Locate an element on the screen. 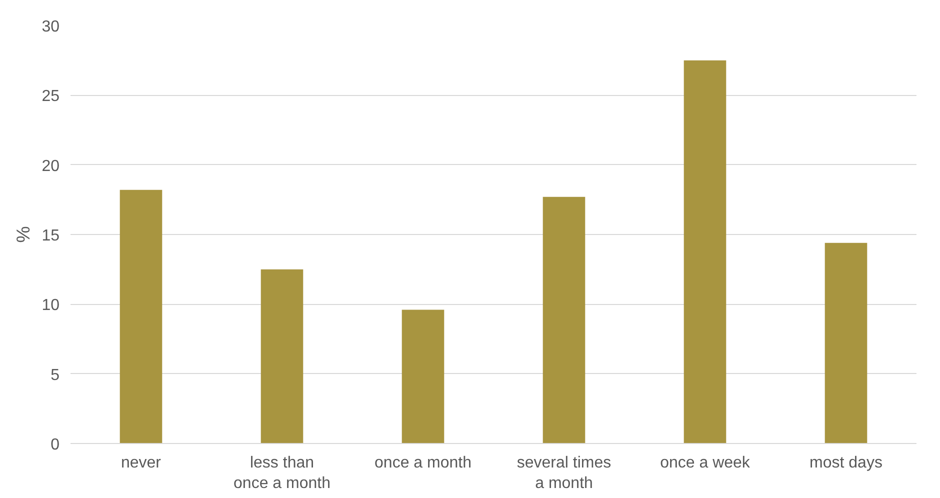 This screenshot has height=498, width=940. x-tick-label: less than once a month is located at coordinates (282, 473).